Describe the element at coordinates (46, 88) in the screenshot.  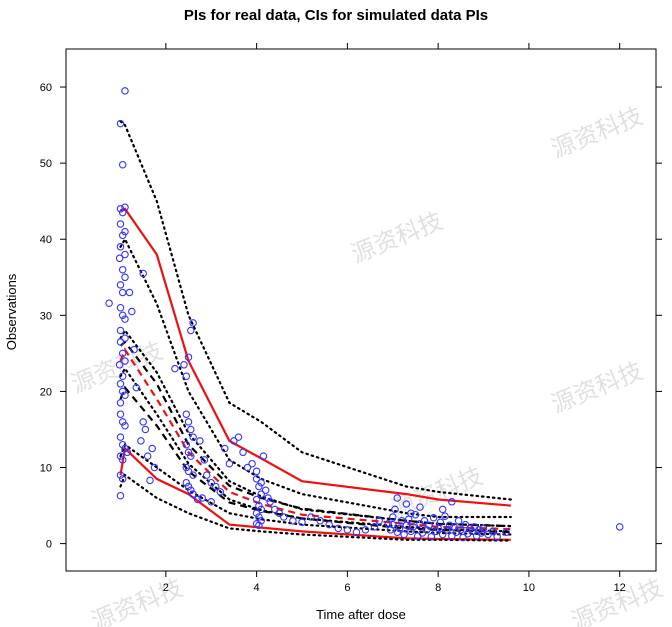
I see `y-tick-label: 60` at that location.